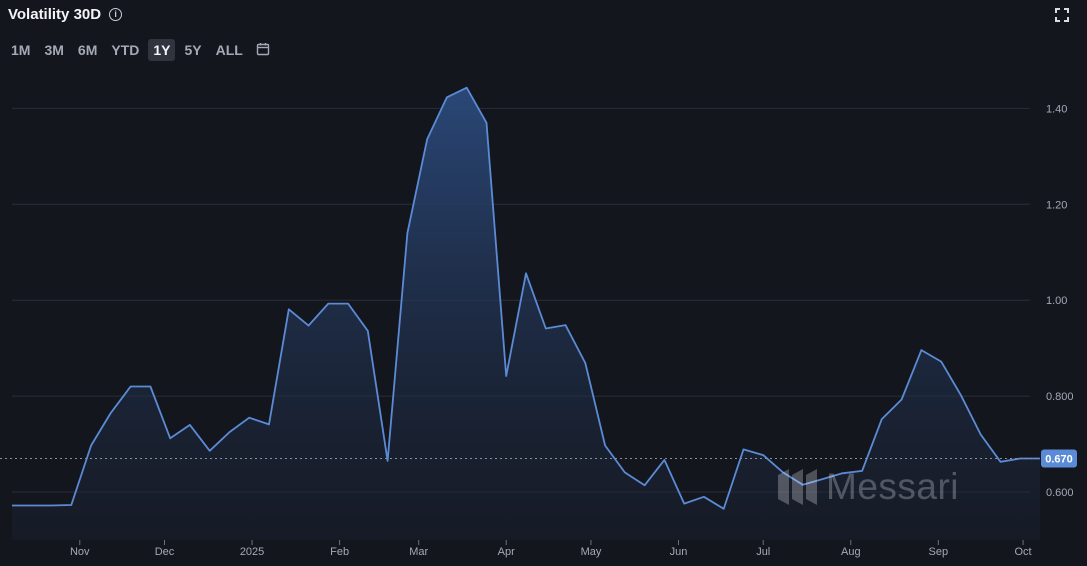 Image resolution: width=1087 pixels, height=566 pixels. Describe the element at coordinates (1060, 397) in the screenshot. I see `y-tick-label: 0.800` at that location.